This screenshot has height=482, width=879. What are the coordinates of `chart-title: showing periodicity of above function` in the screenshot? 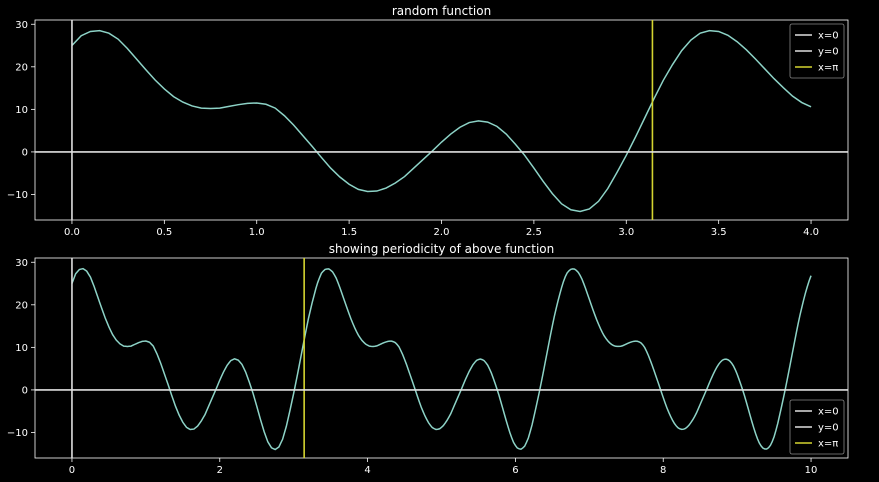 It's located at (442, 249).